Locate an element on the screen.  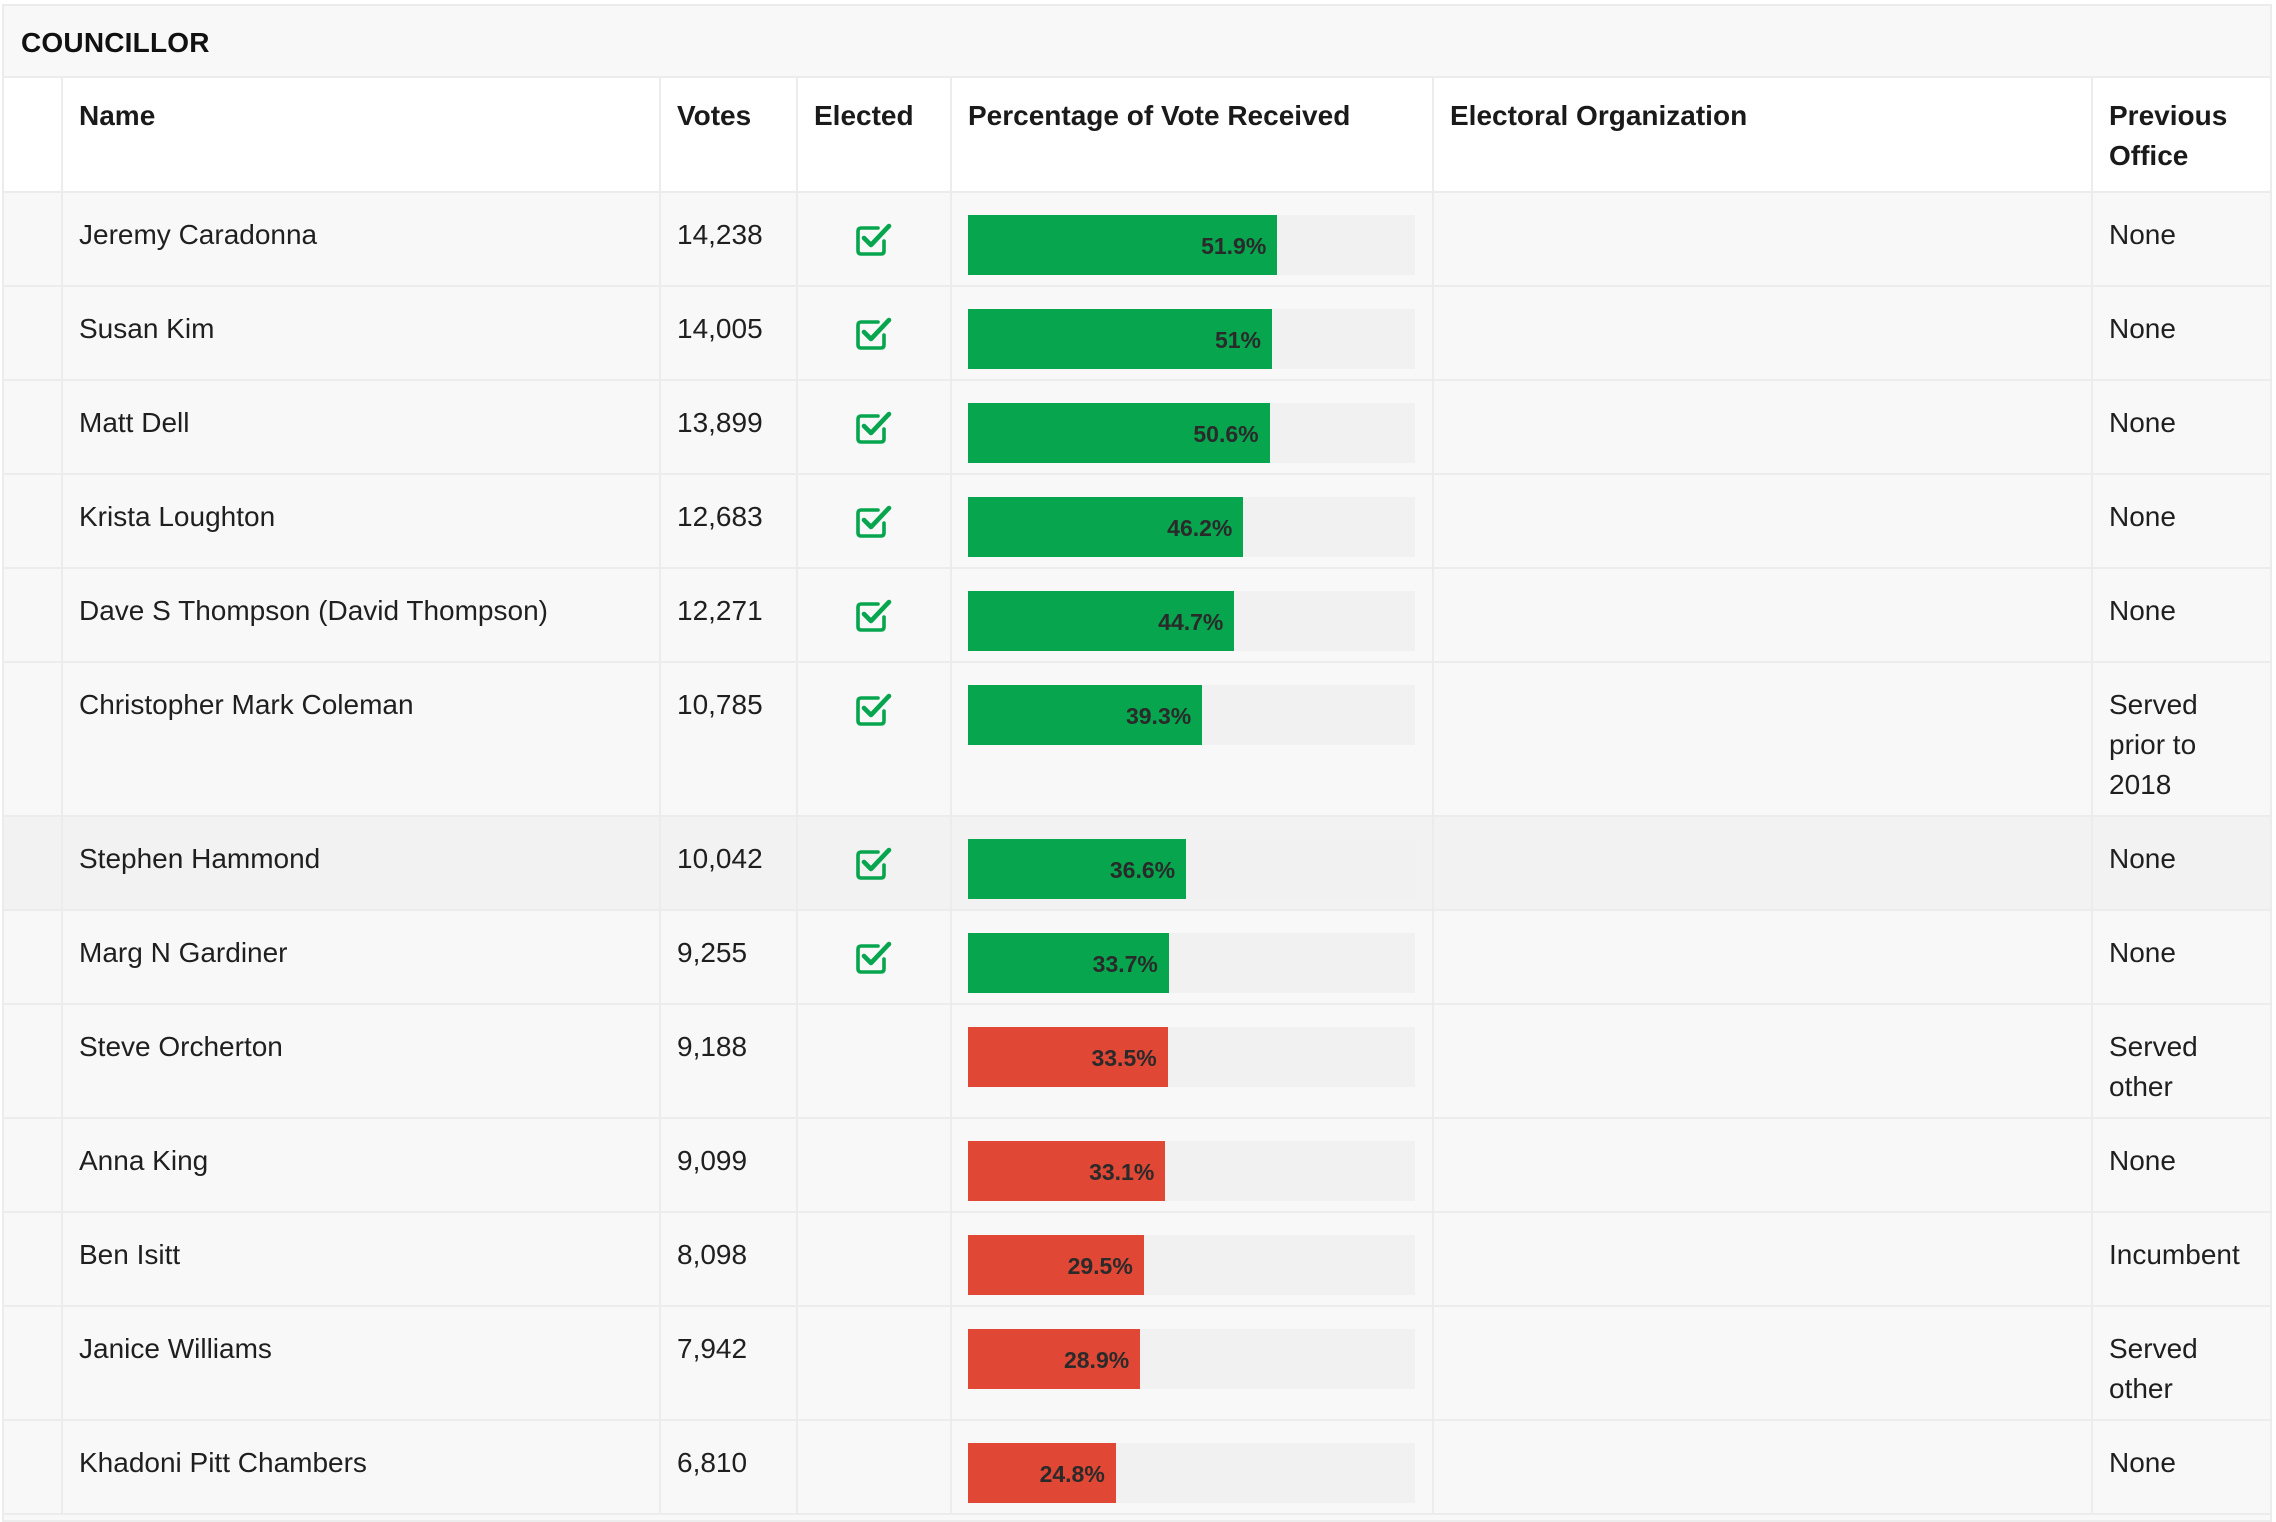
vote-percentage-label: 28.9% is located at coordinates (1096, 1360).